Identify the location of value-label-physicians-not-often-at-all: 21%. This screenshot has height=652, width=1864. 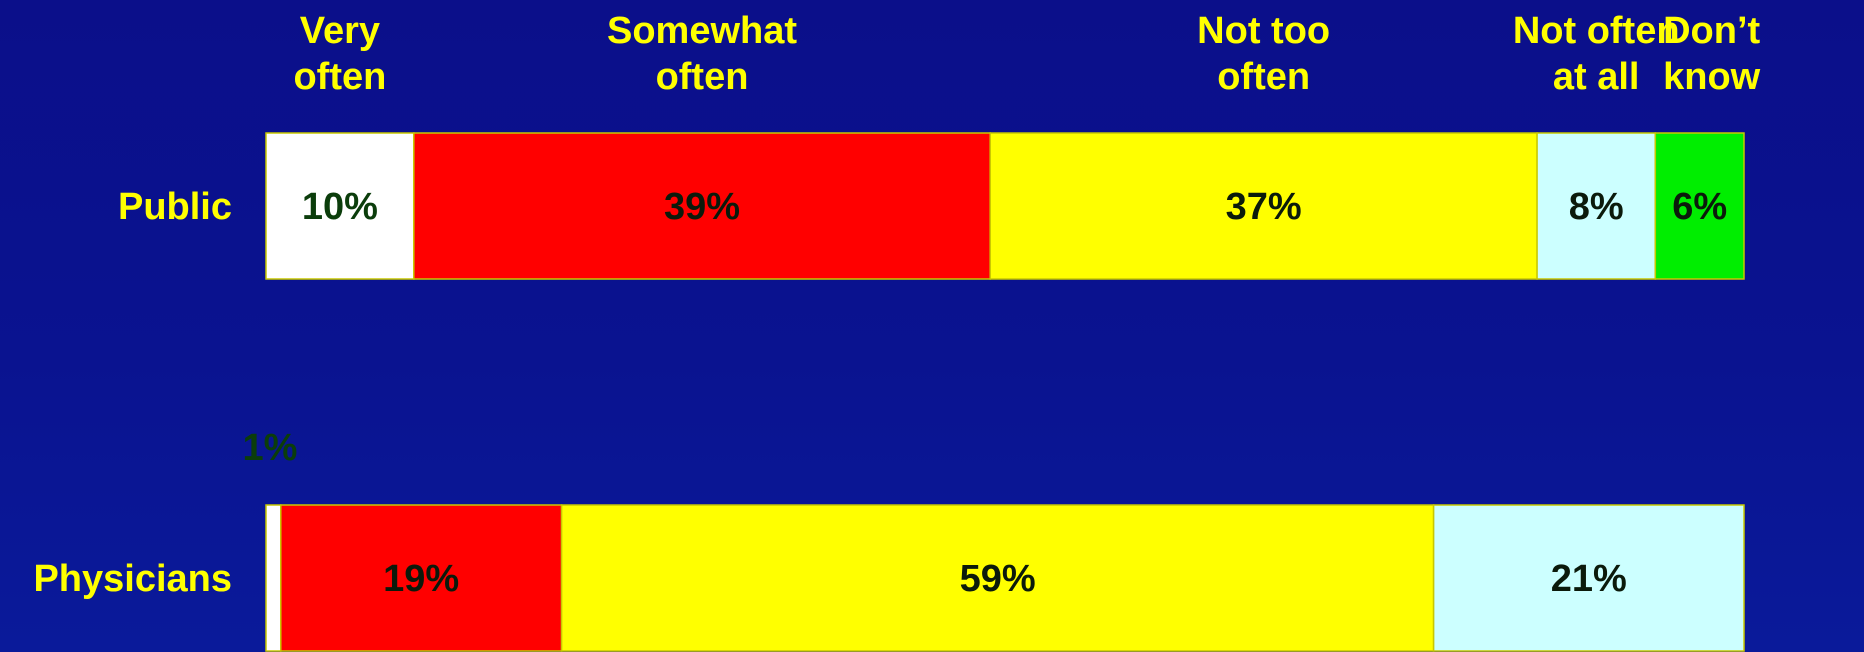
(1589, 579).